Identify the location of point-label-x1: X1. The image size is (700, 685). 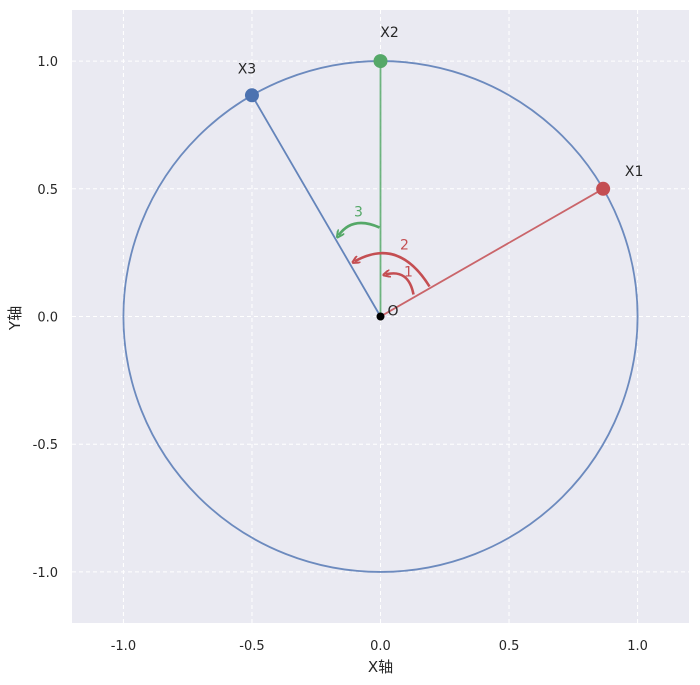
(634, 172).